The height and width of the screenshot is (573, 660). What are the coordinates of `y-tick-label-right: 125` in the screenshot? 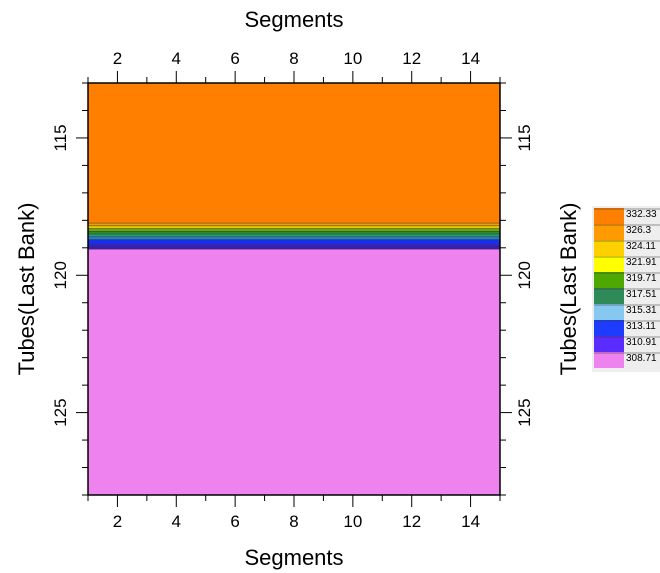 It's located at (524, 412).